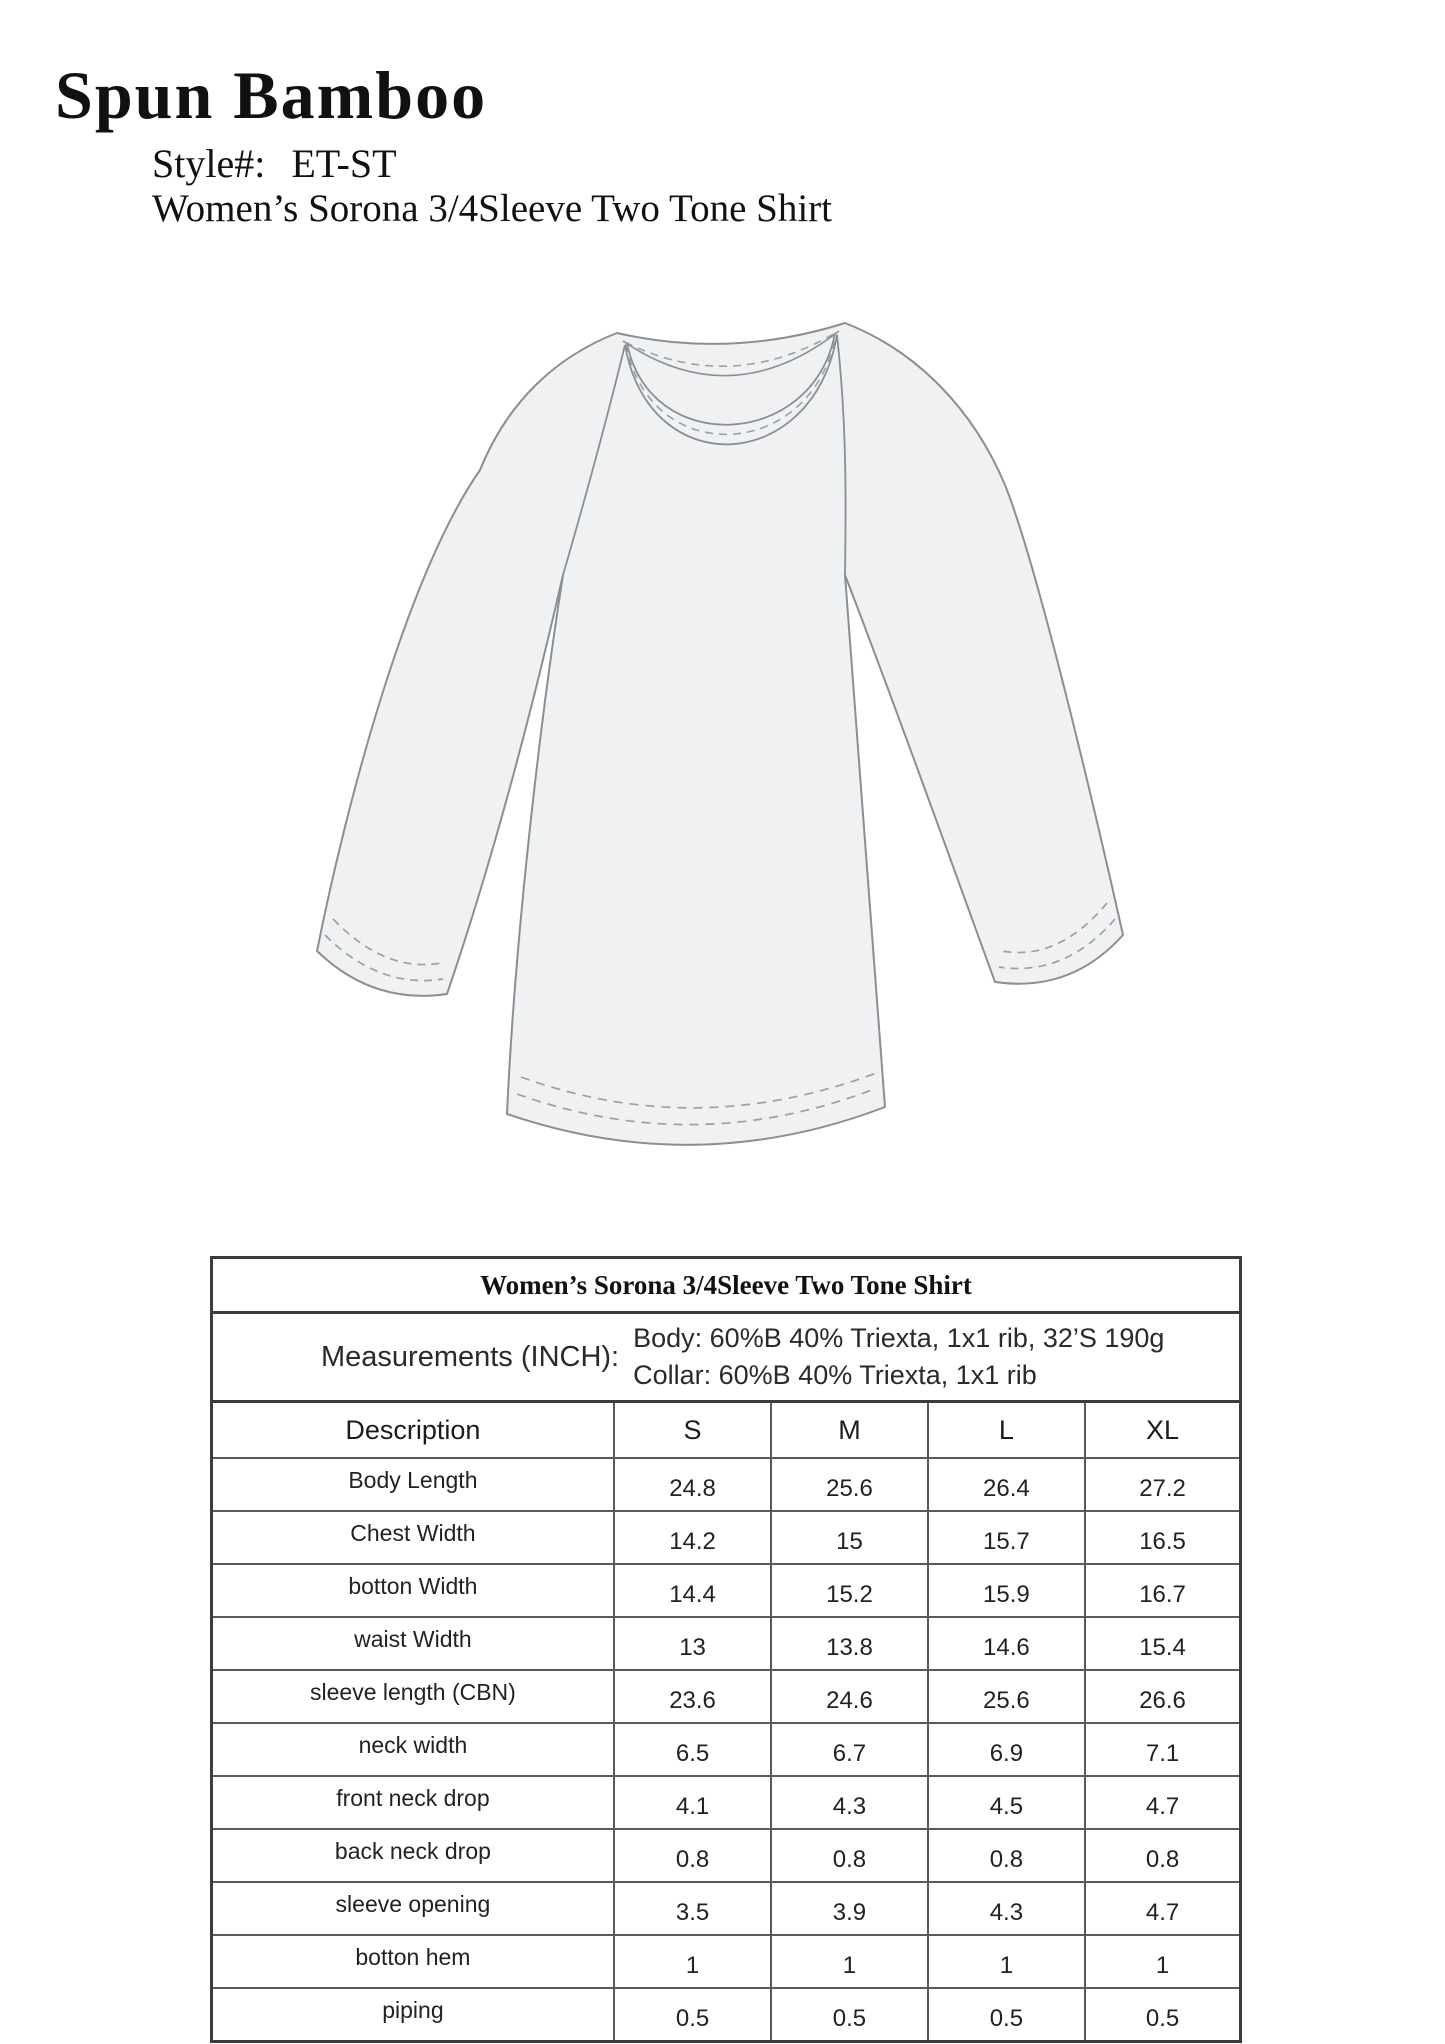 This screenshot has height=2044, width=1445. I want to click on row-label: back neck drop, so click(412, 1855).